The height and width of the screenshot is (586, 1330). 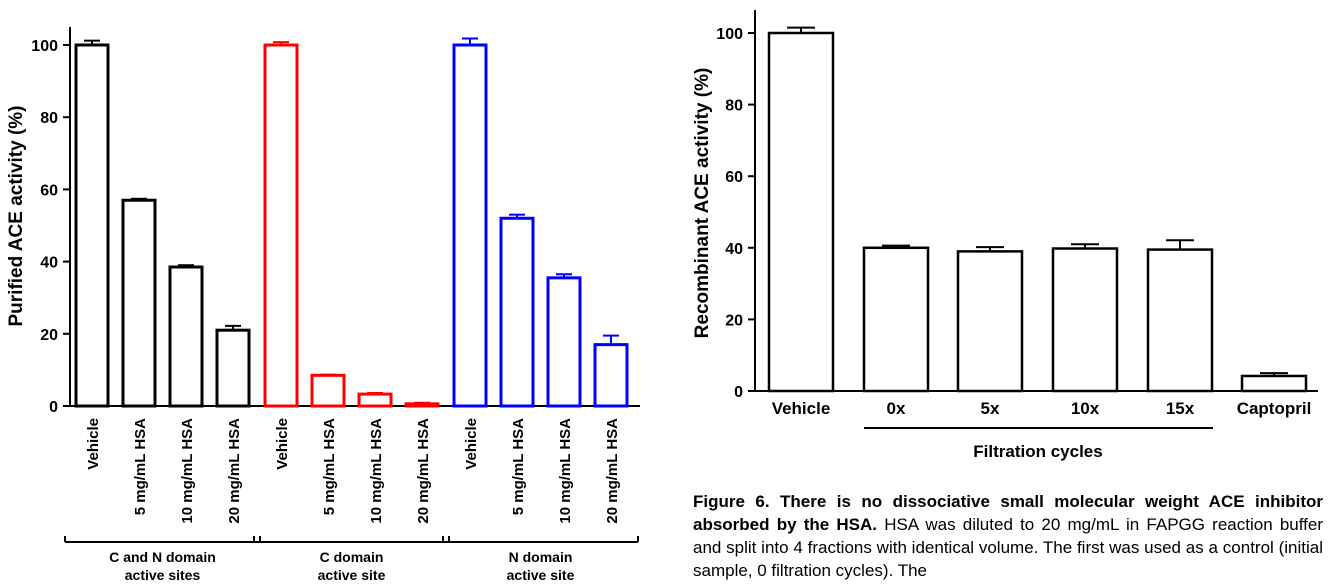 I want to click on group-label: C and N domain, so click(x=162, y=557).